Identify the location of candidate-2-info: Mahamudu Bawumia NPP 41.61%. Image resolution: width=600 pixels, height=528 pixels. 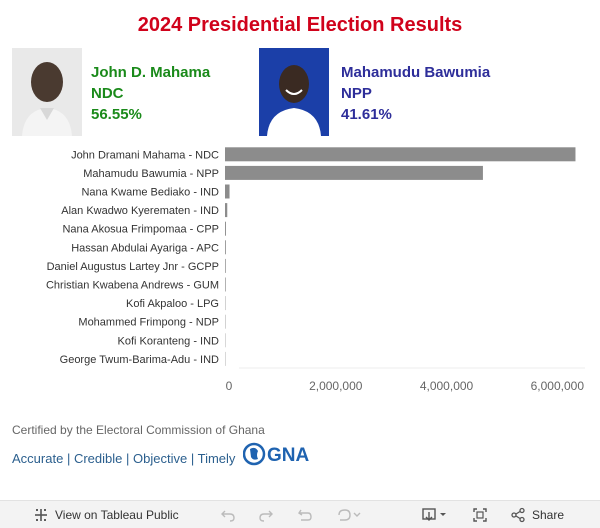
(415, 93).